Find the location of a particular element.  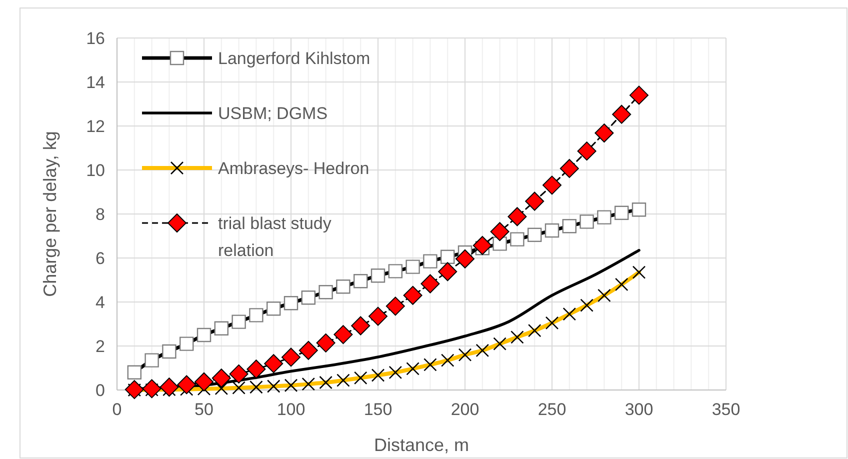

x-tick-label: 100 is located at coordinates (291, 409).